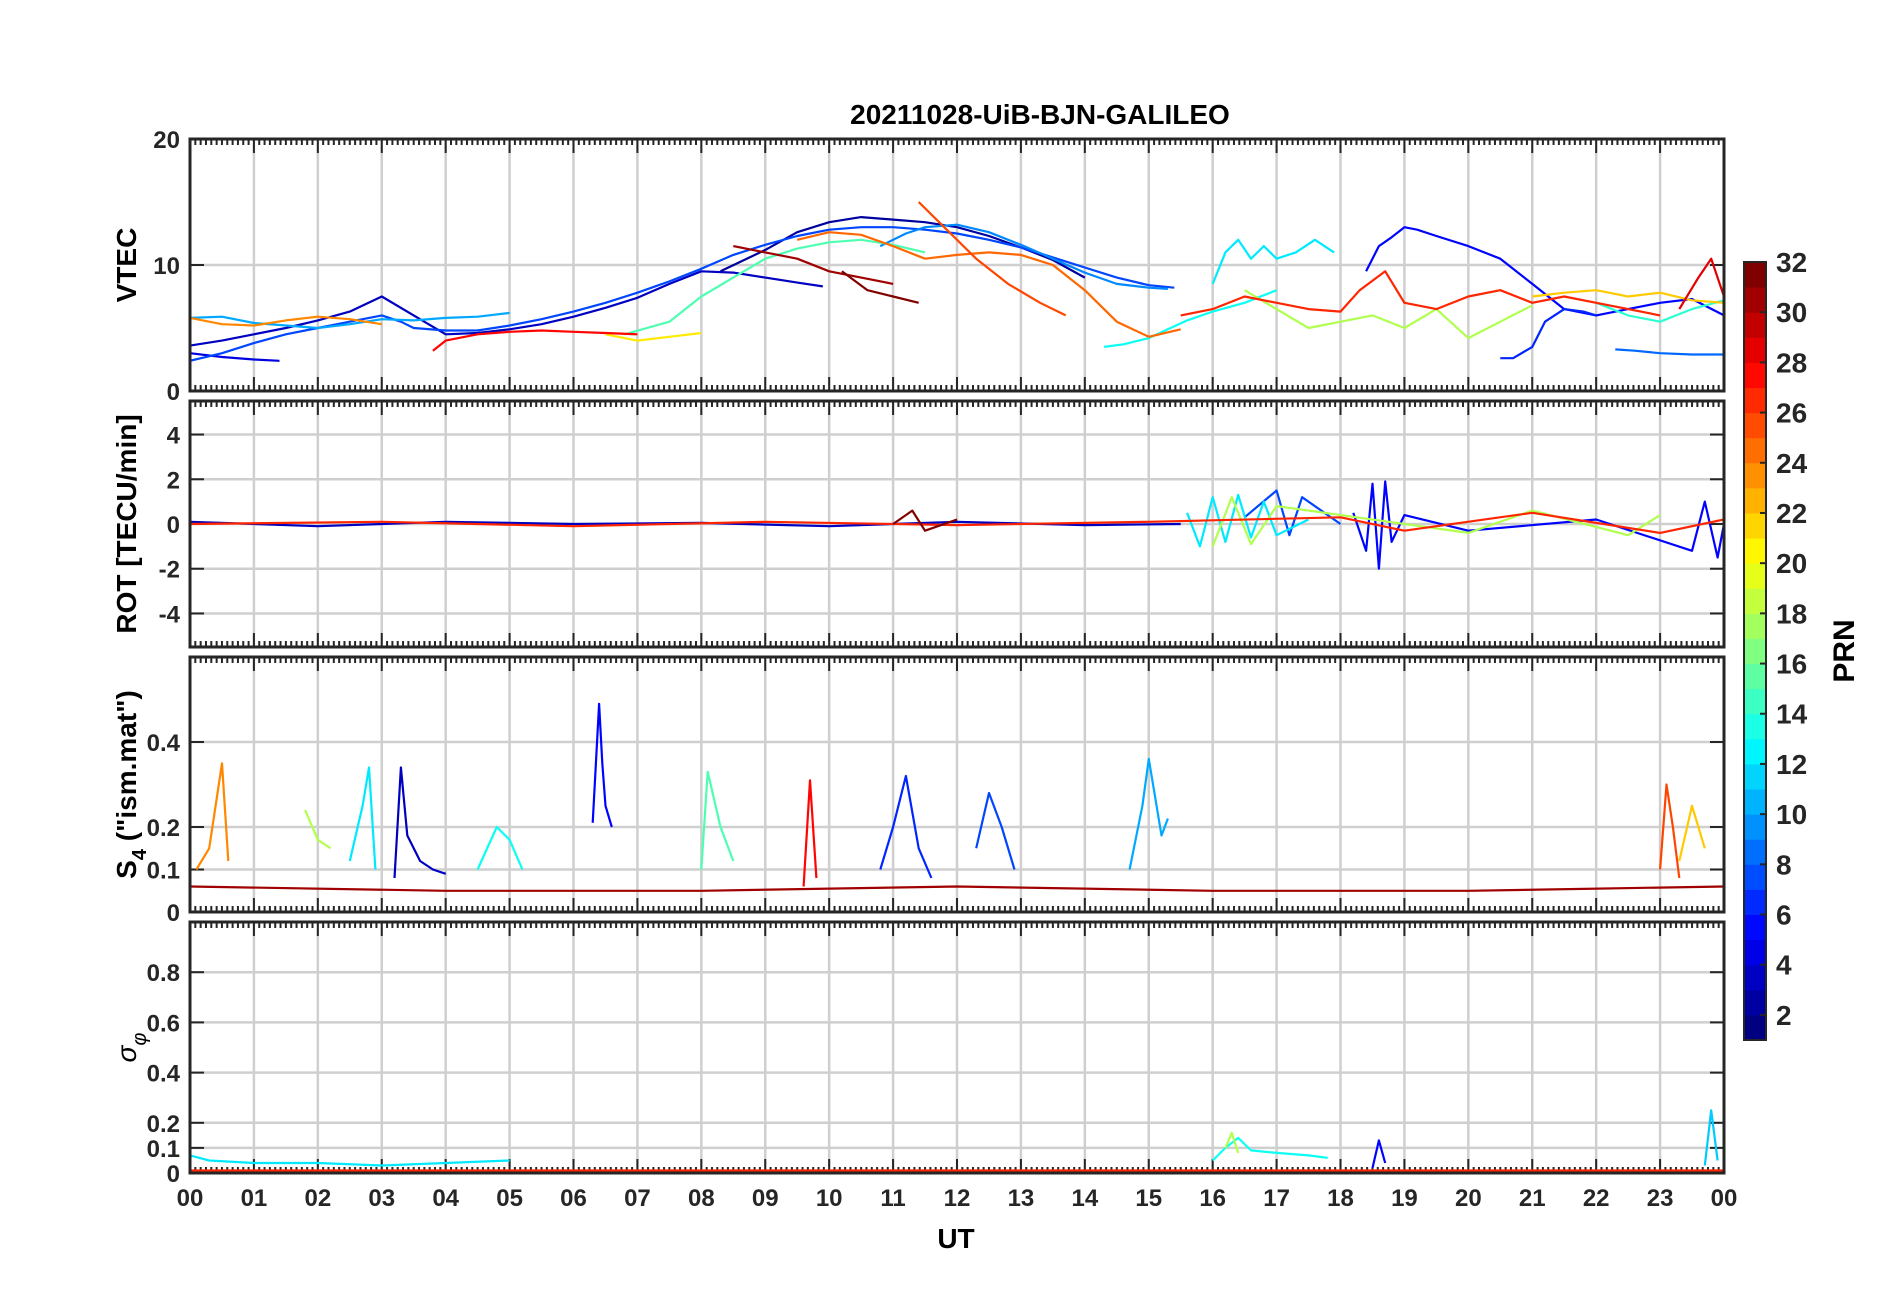 The width and height of the screenshot is (1902, 1292). Describe the element at coordinates (1340, 1198) in the screenshot. I see `x-tick-label: 18` at that location.